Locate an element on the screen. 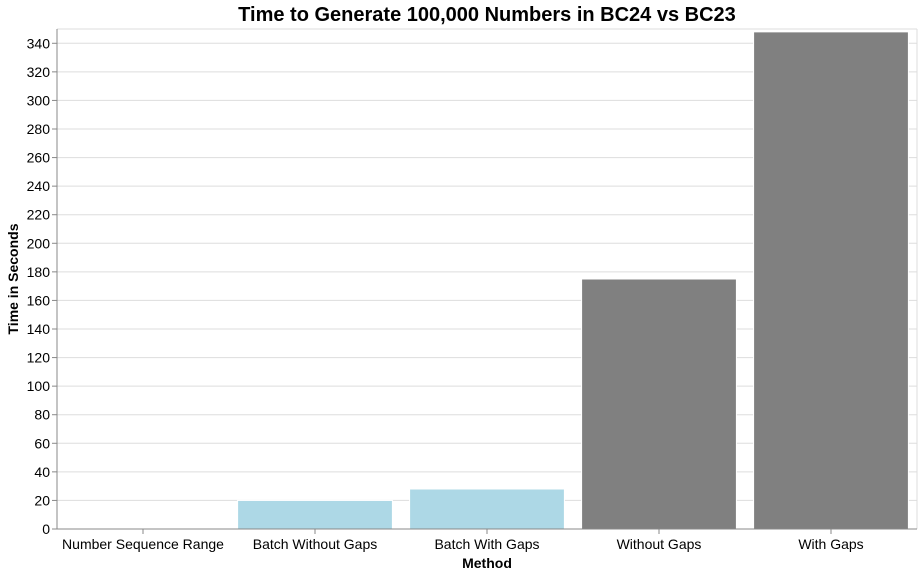  y-tick-label: 180 is located at coordinates (39, 272).